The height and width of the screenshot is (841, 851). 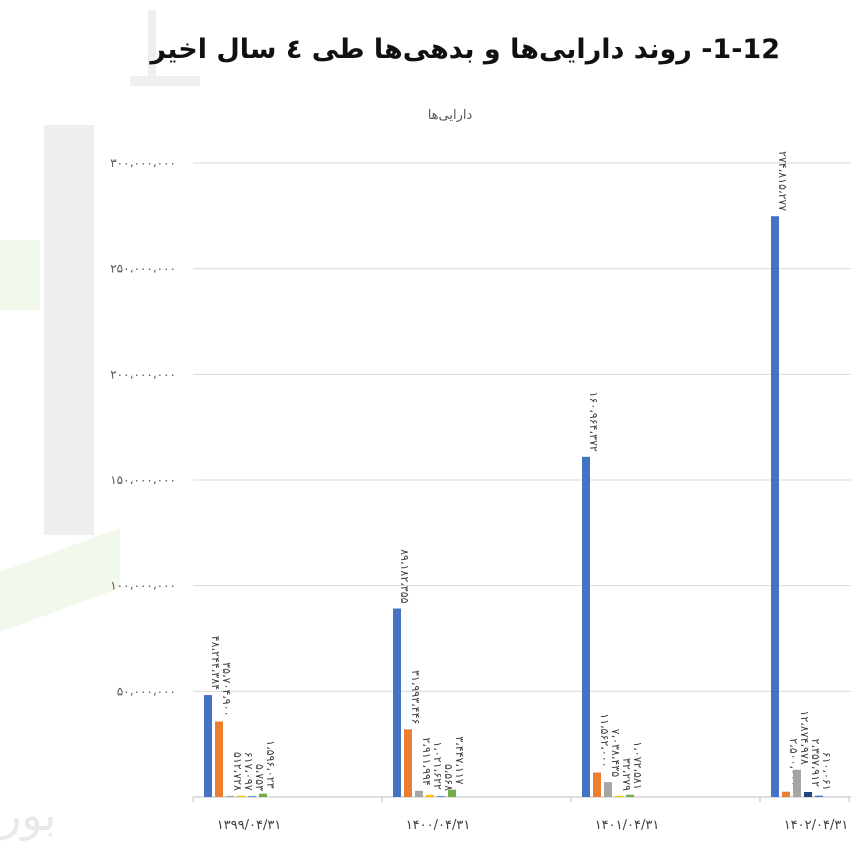 I want to click on watermark-candle-cap, so click(x=165, y=81).